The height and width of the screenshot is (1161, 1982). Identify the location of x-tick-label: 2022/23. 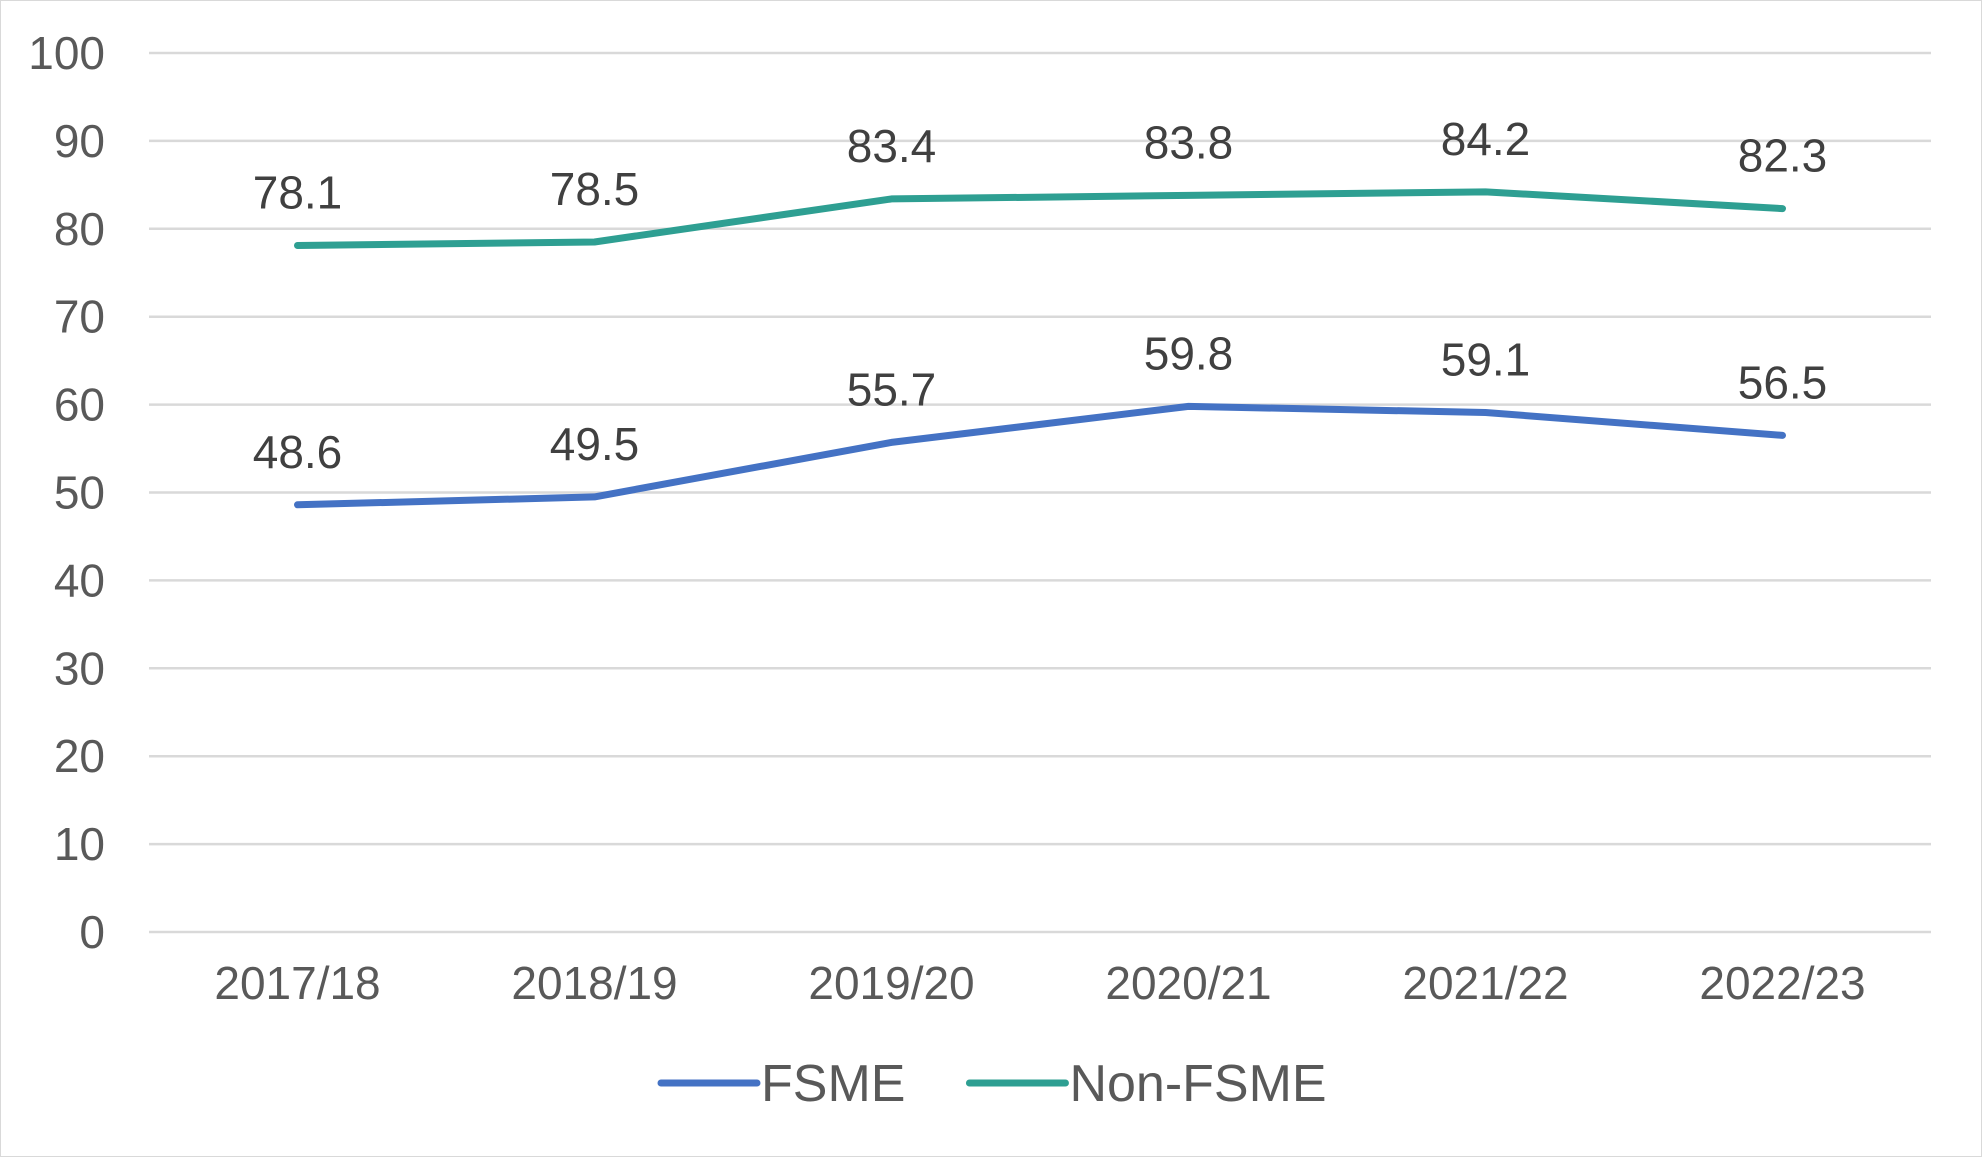
(1782, 983).